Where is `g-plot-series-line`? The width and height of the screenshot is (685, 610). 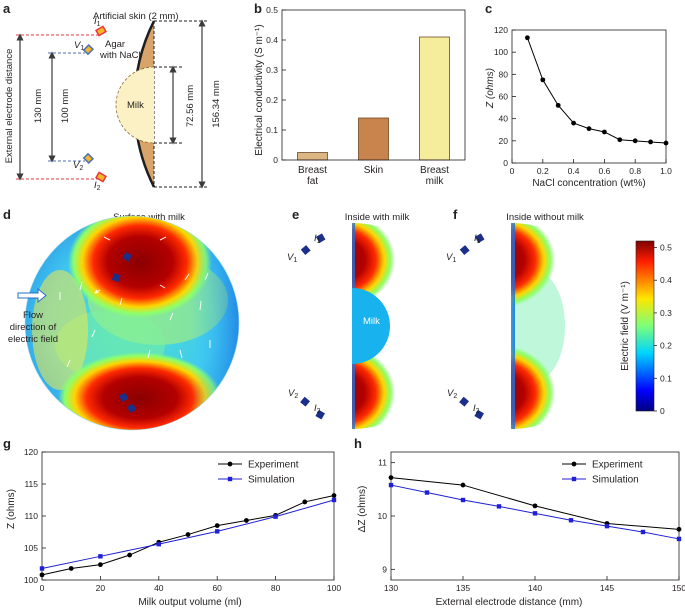 g-plot-series-line is located at coordinates (188, 534).